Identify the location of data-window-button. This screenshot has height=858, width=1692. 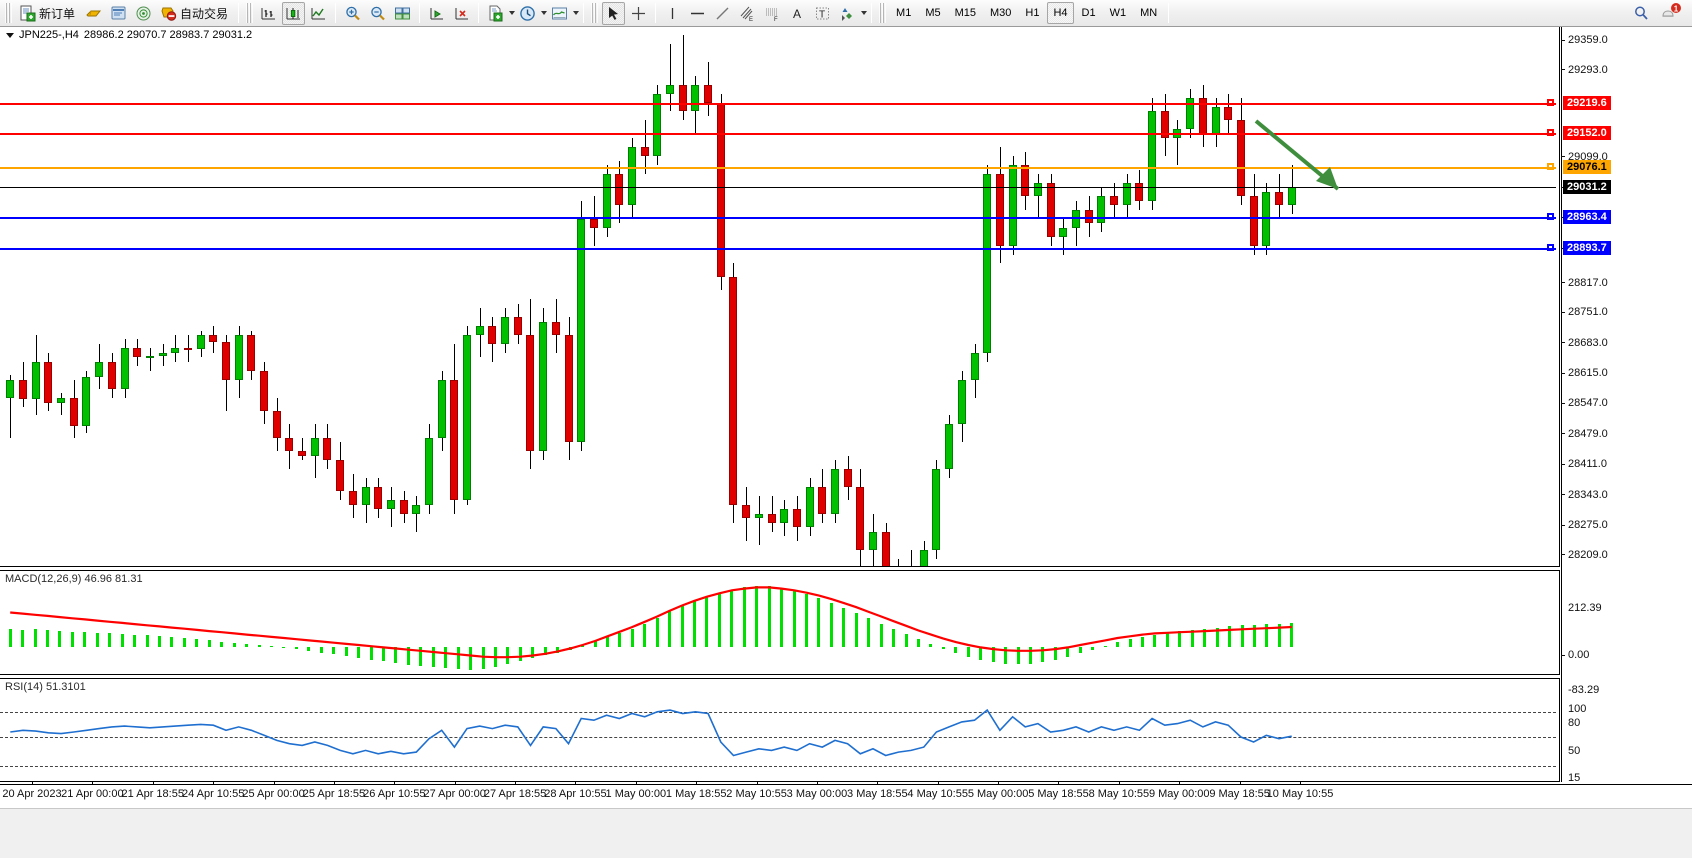
(118, 13).